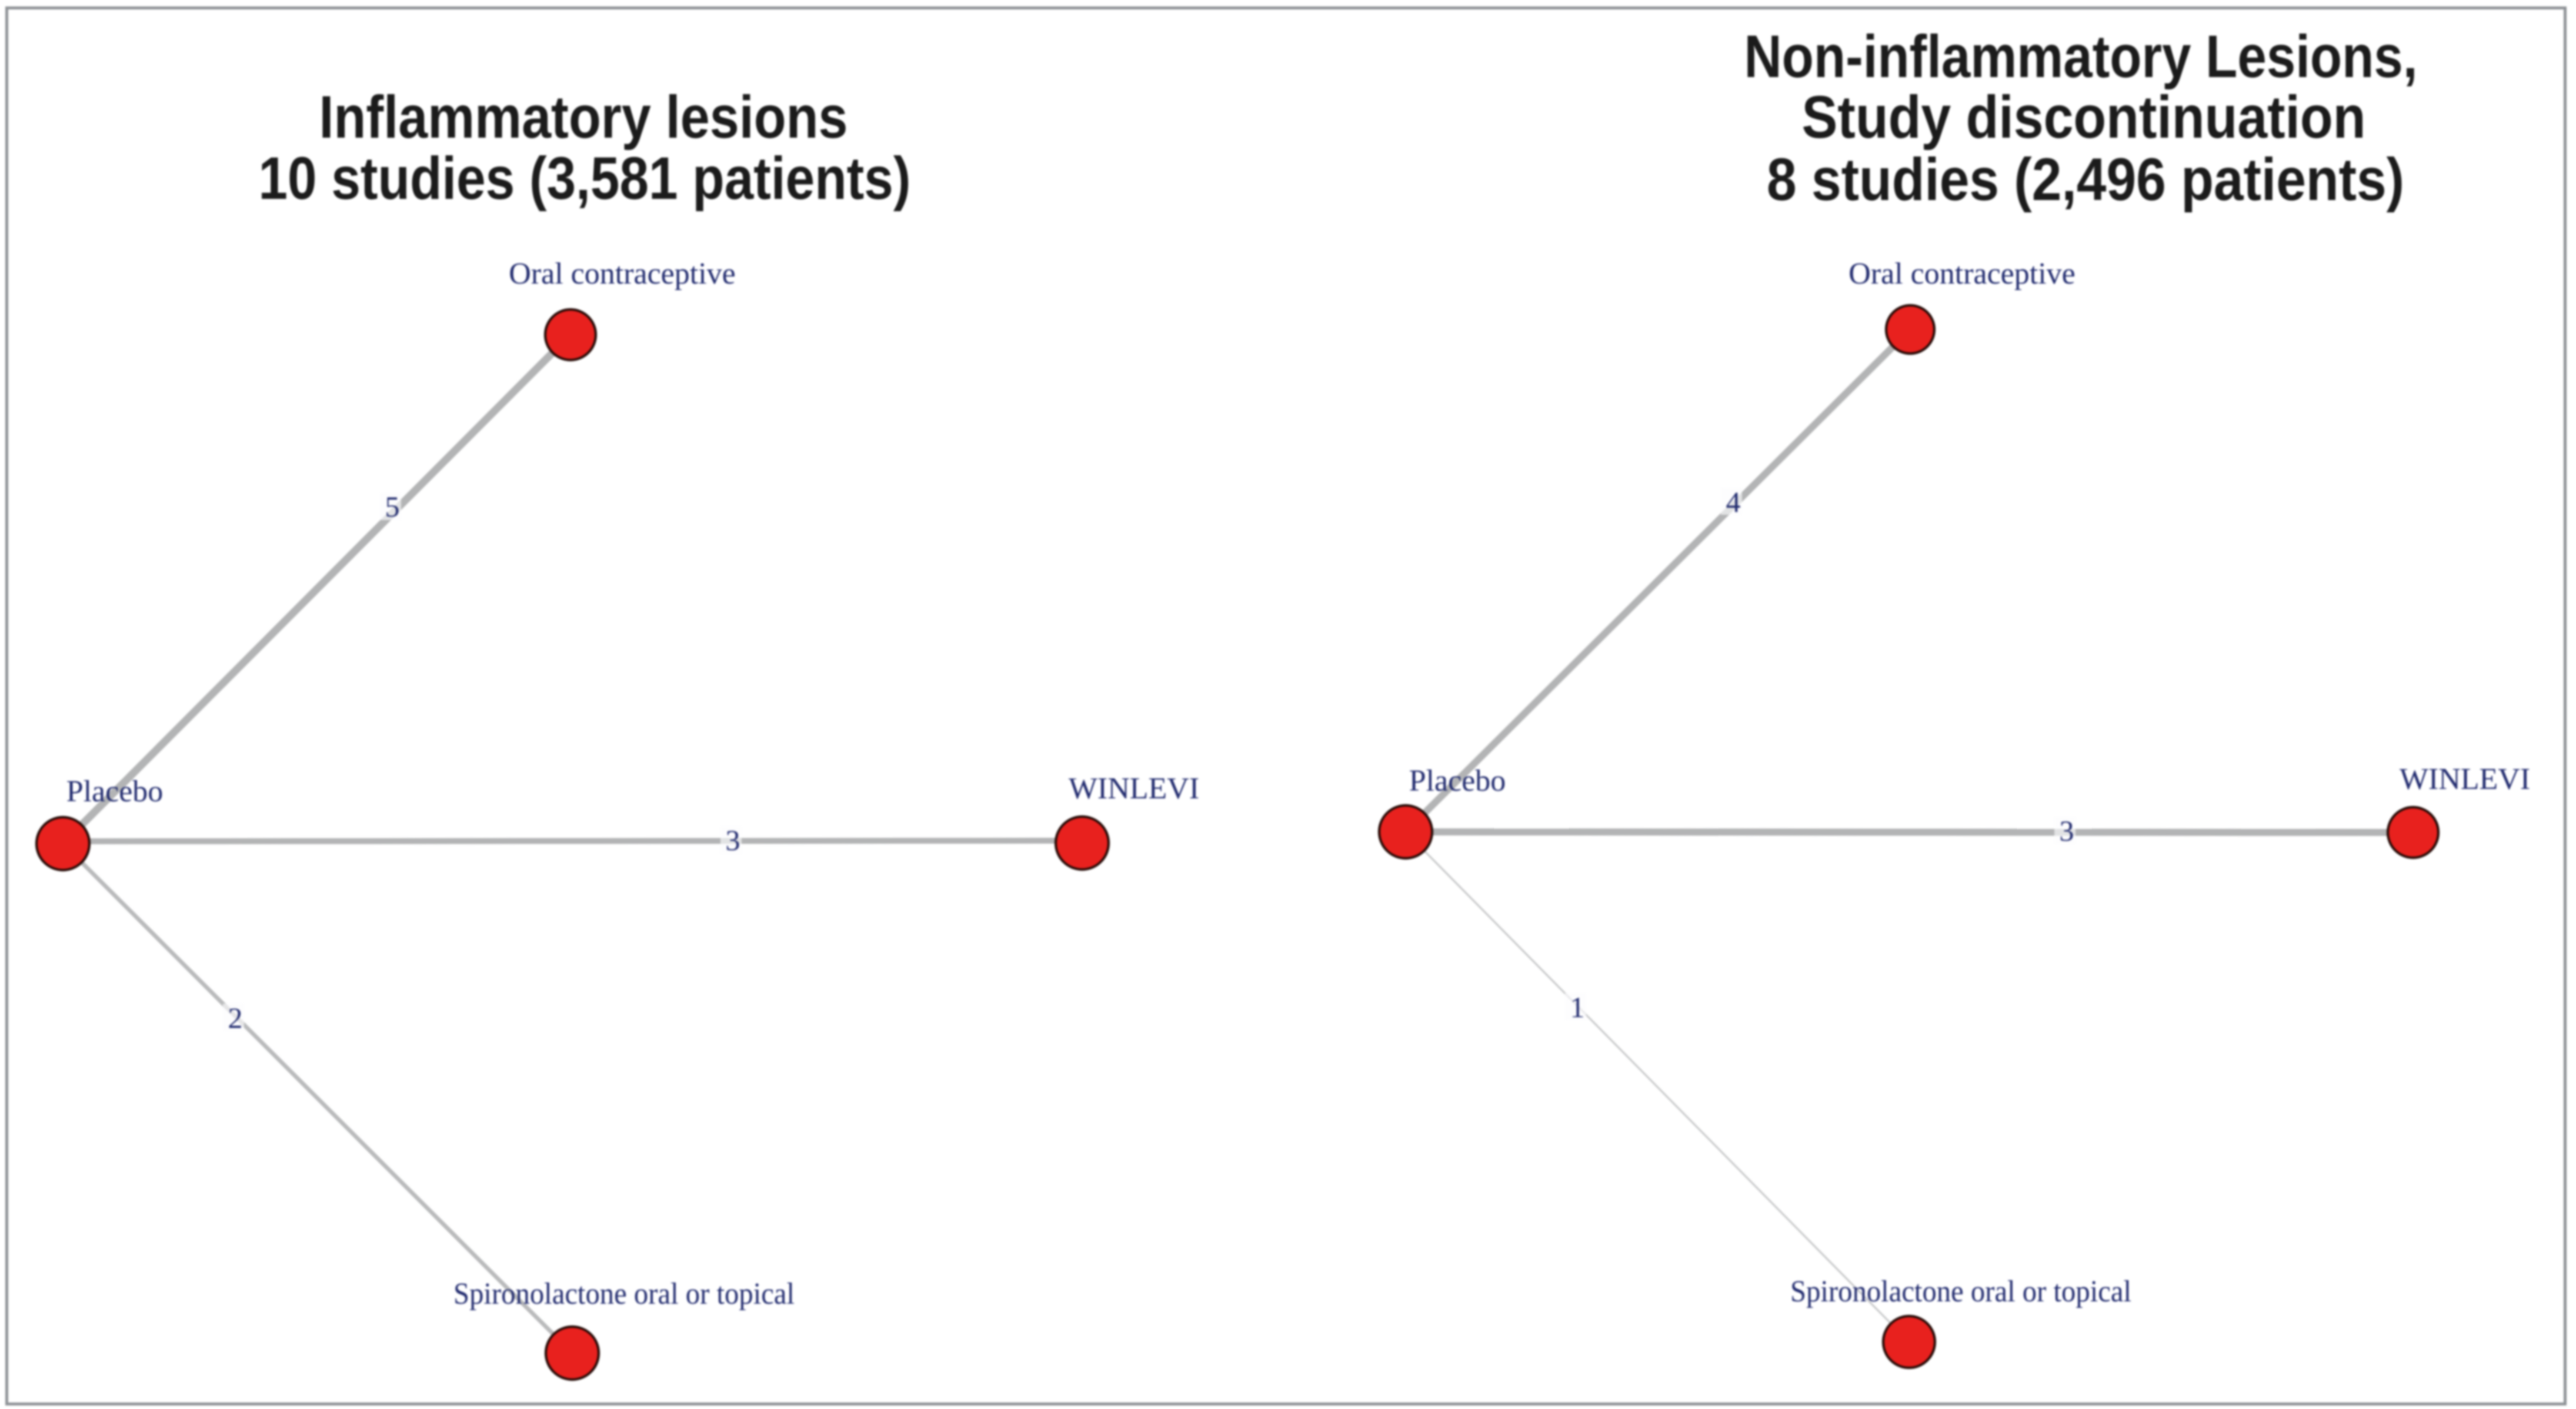 This screenshot has height=1409, width=2576. I want to click on svg-text: 1, so click(1577, 1007).